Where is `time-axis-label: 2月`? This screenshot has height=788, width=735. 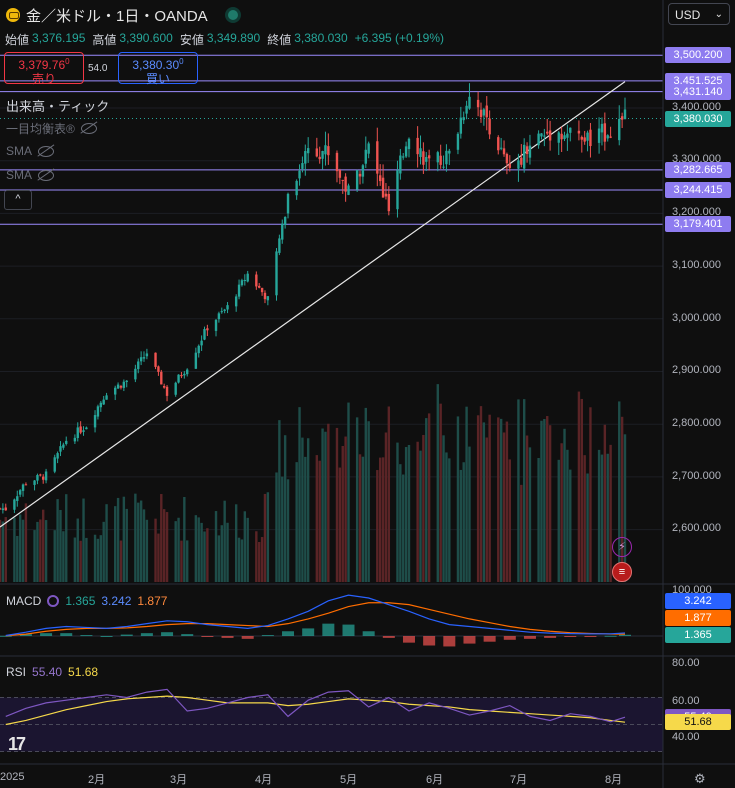
time-axis-label: 2月 is located at coordinates (97, 780).